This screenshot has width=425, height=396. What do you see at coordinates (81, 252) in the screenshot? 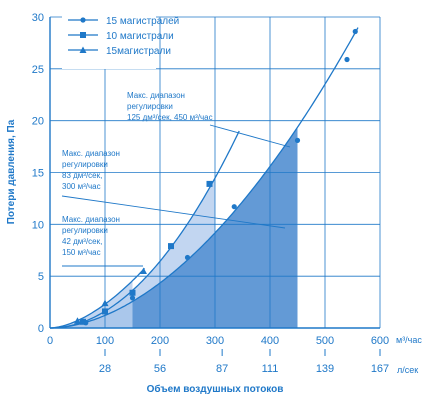
I see `region-label-3-line-4: 150 м³/час` at bounding box center [81, 252].